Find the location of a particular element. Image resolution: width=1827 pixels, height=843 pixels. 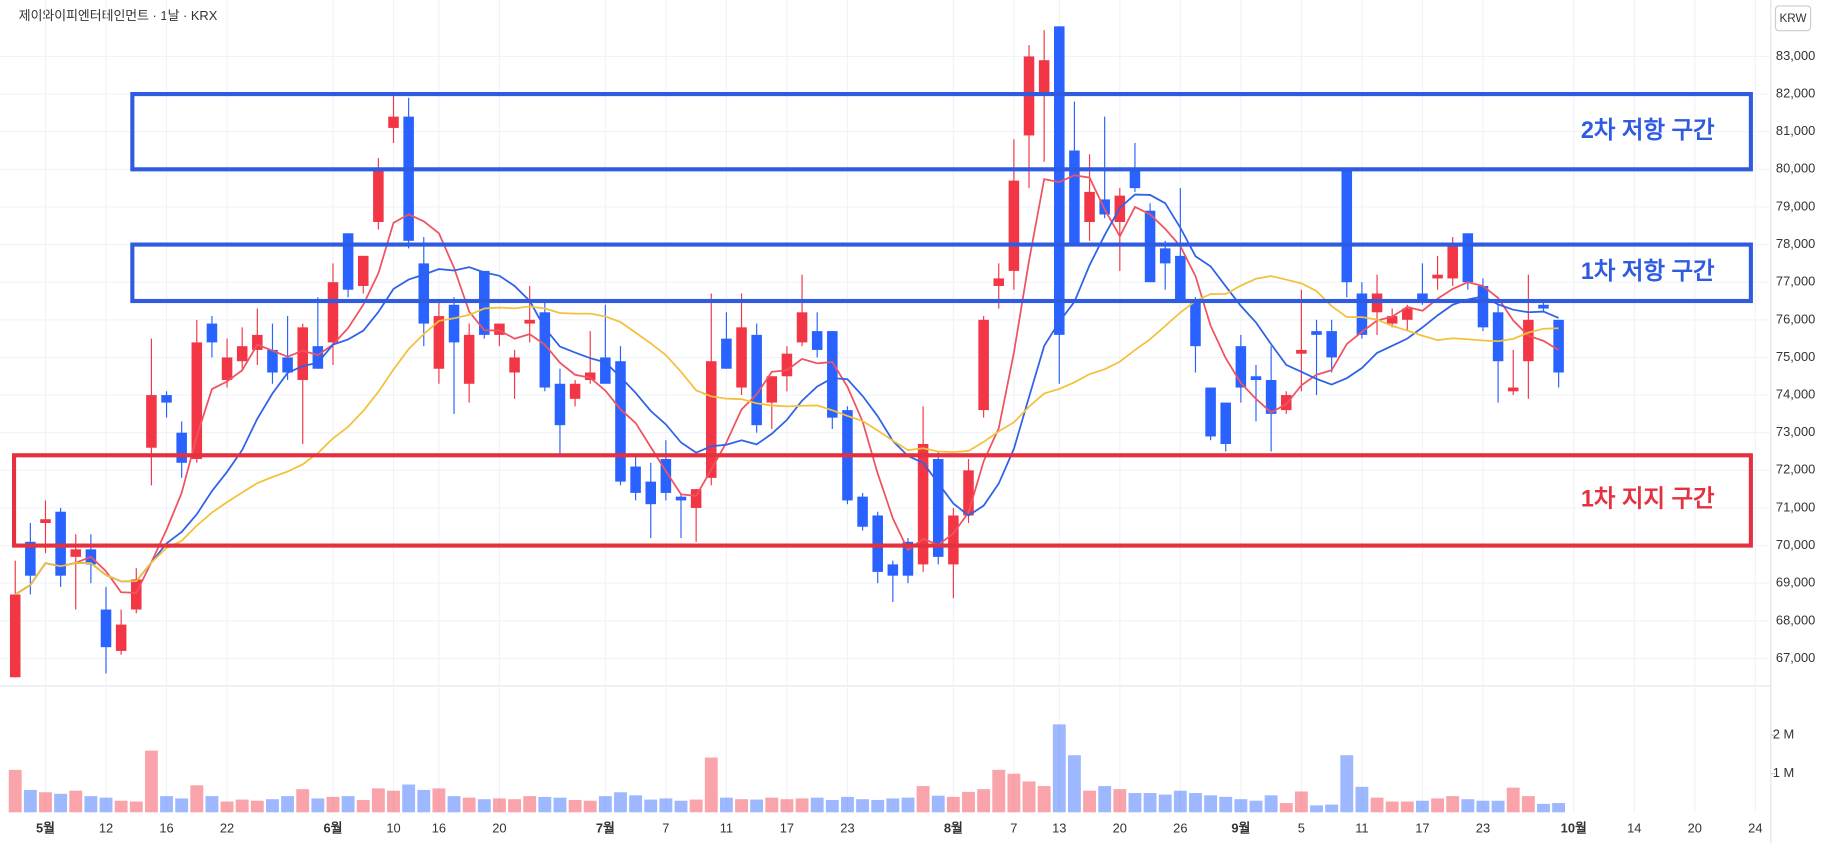

y-tick-label: 78,000 is located at coordinates (1795, 243).